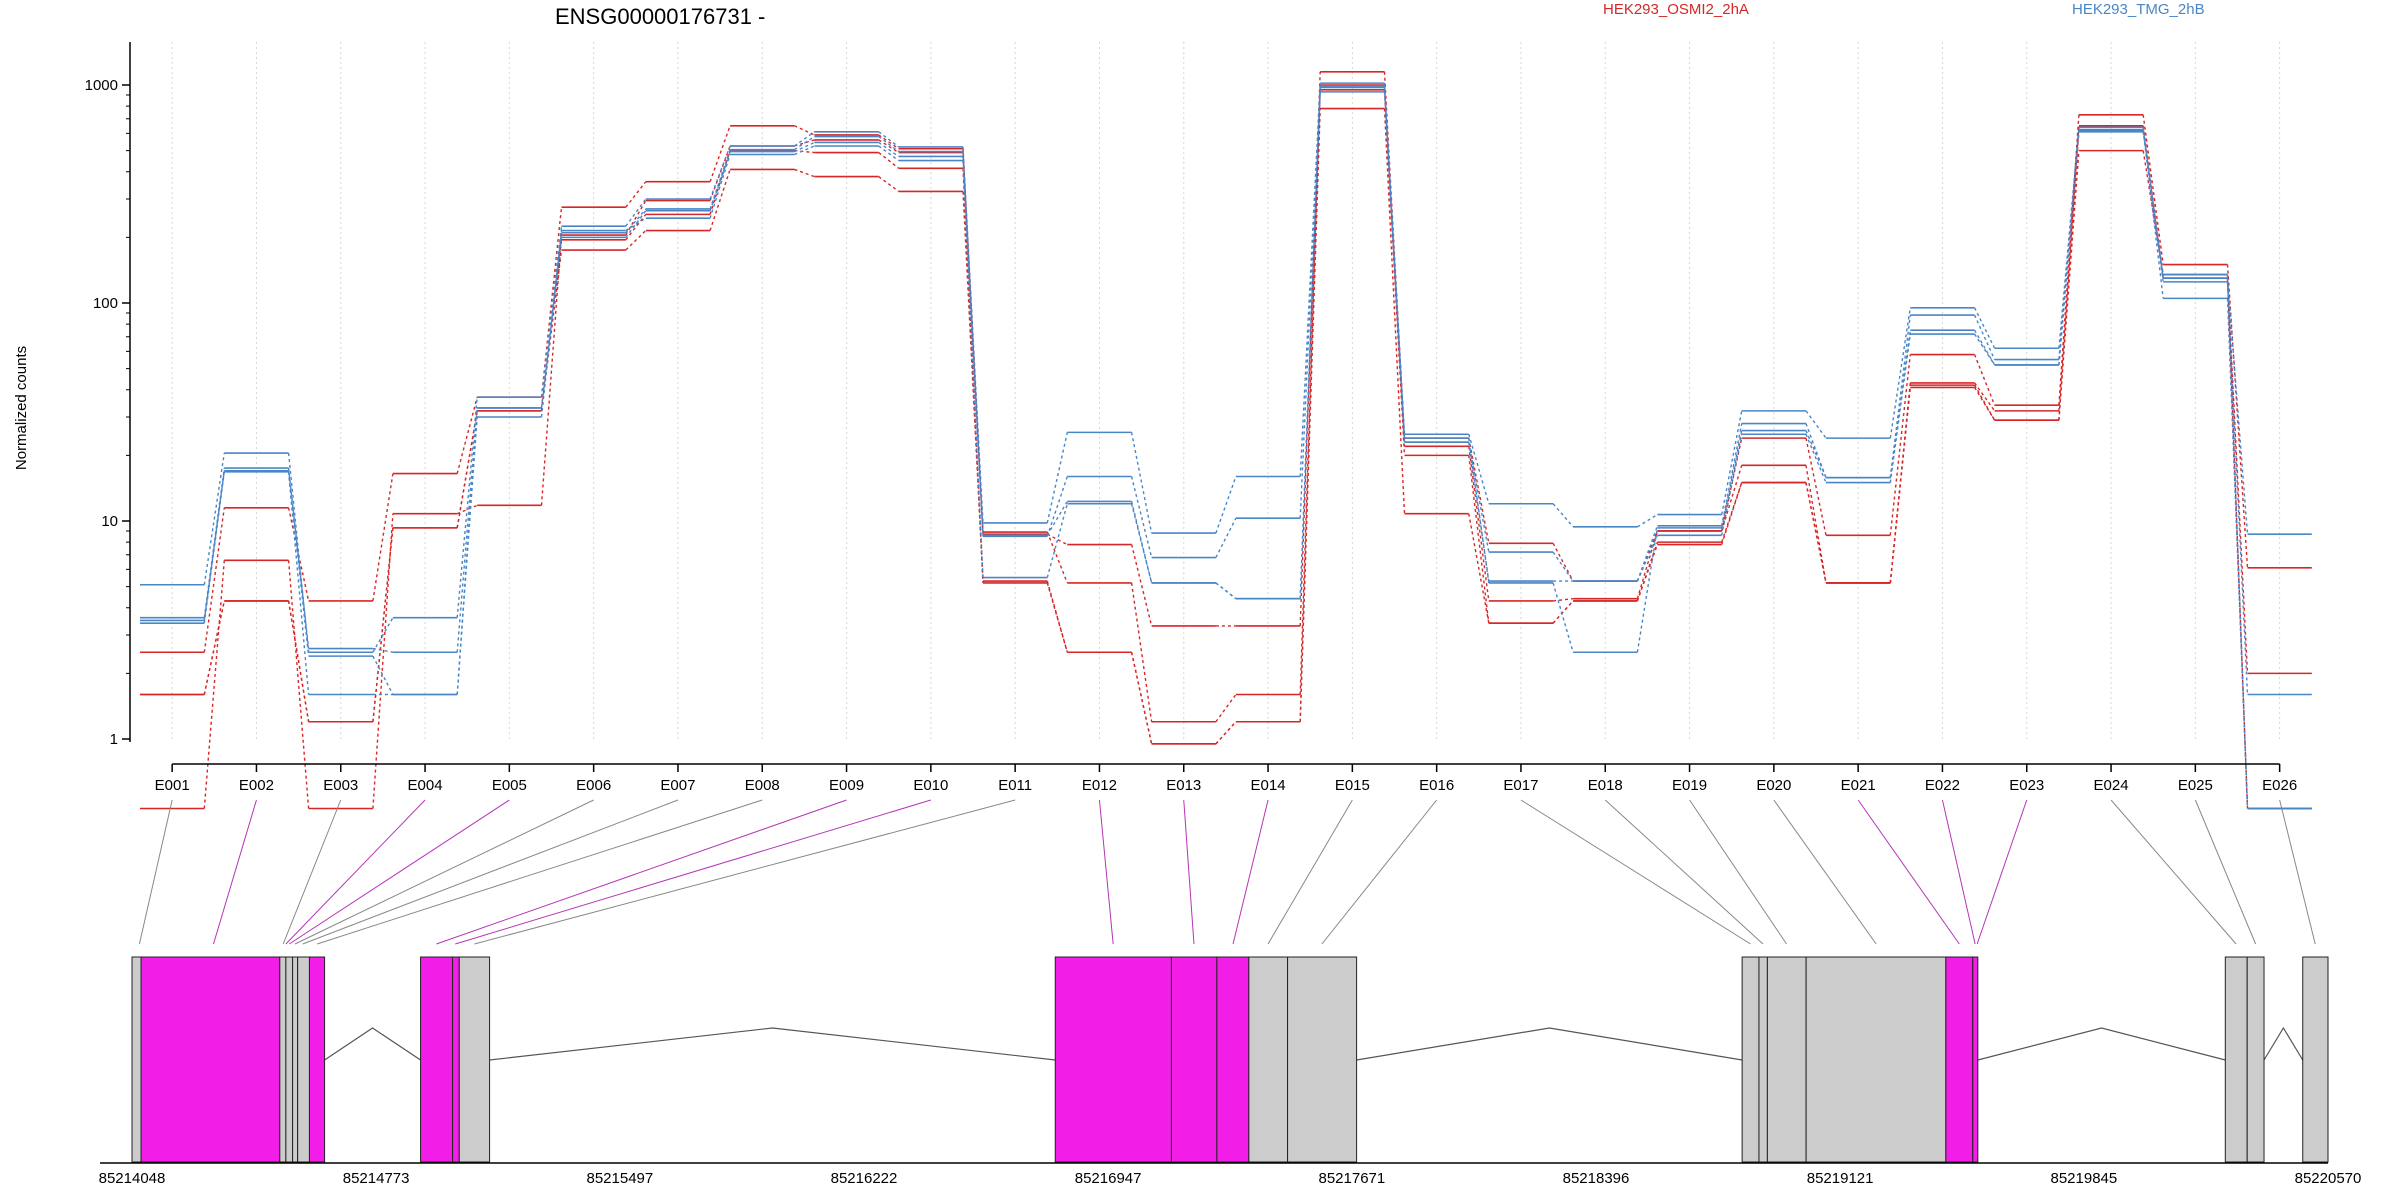 The image size is (2400, 1200). Describe the element at coordinates (2279, 785) in the screenshot. I see `x-tick-label-E026: E026` at that location.